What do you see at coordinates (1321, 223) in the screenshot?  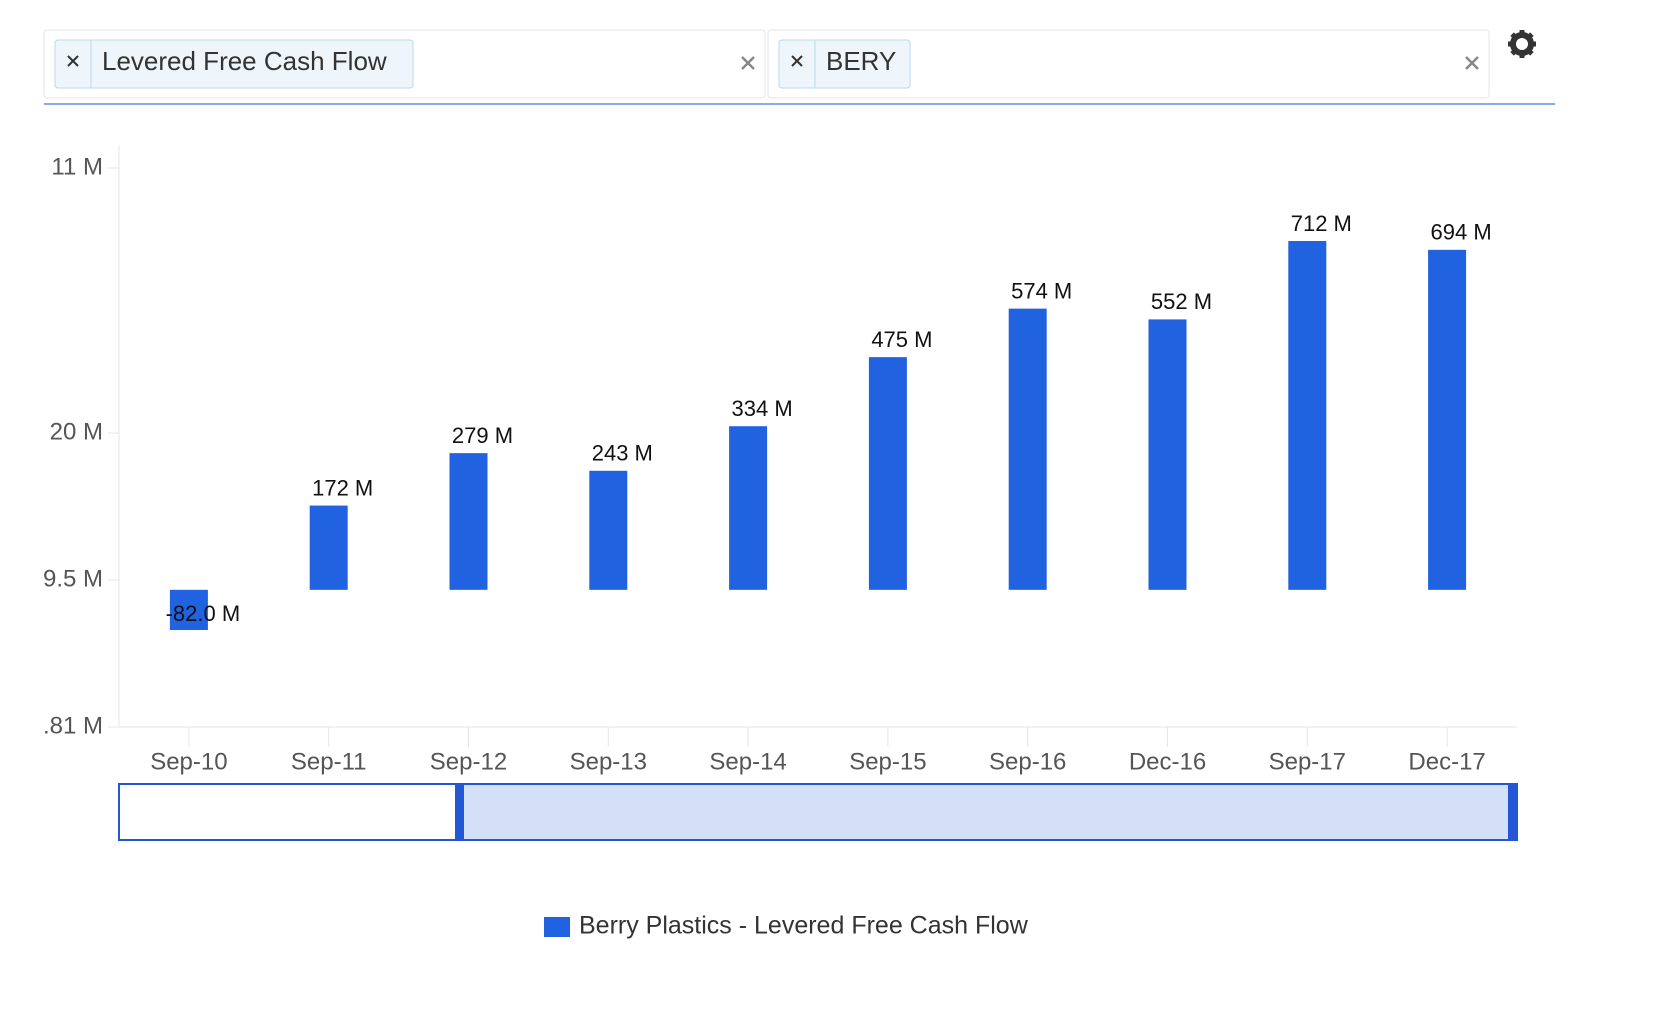 I see `data-label: 712 M` at bounding box center [1321, 223].